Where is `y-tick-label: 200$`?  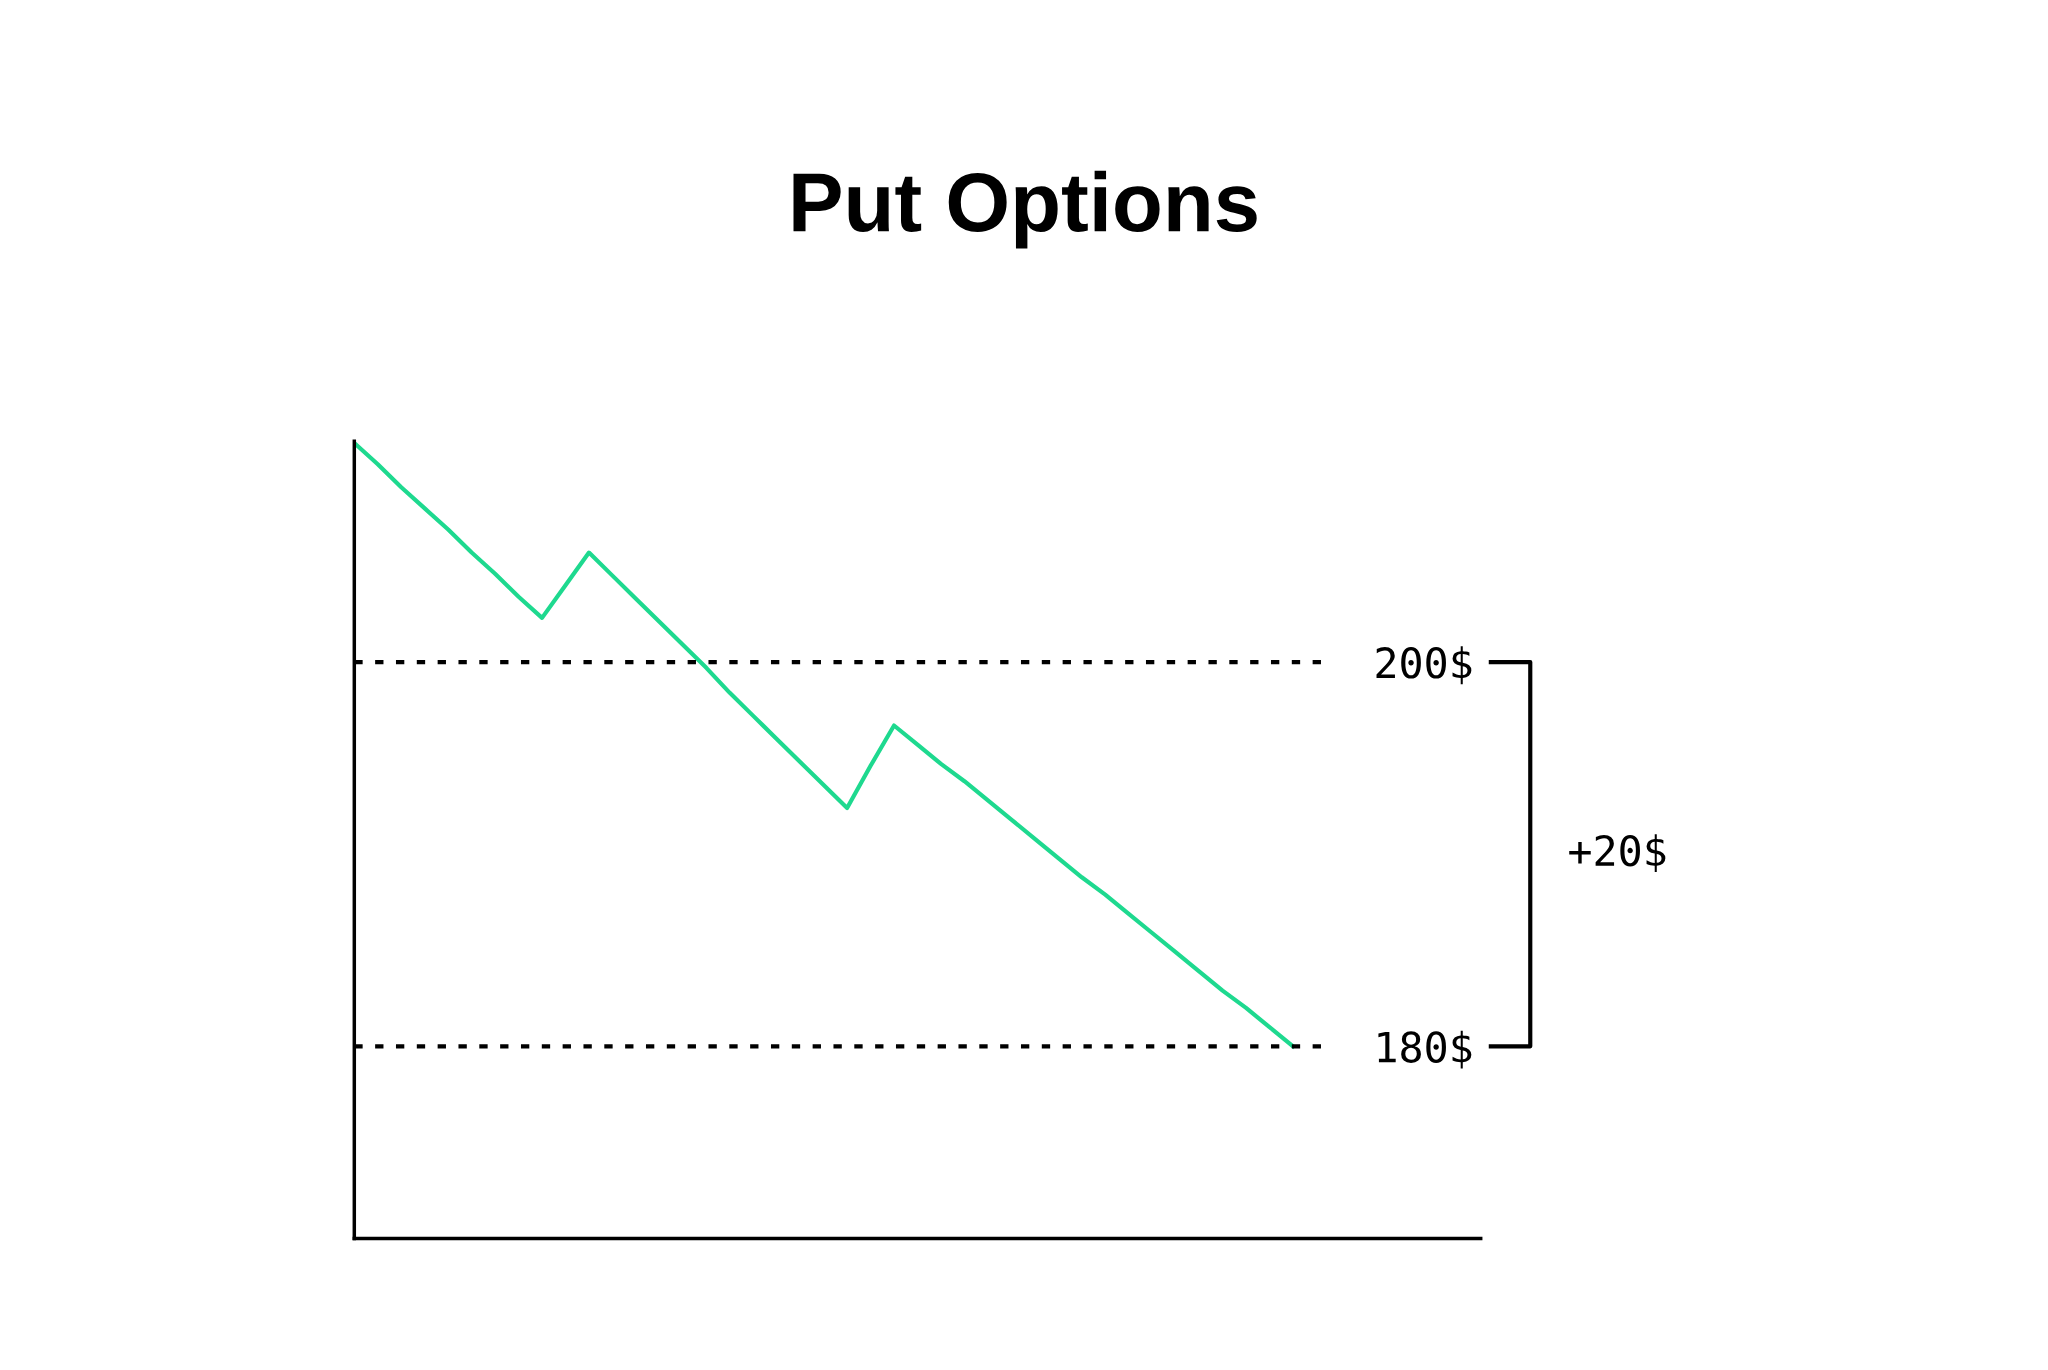 y-tick-label: 200$ is located at coordinates (1424, 665).